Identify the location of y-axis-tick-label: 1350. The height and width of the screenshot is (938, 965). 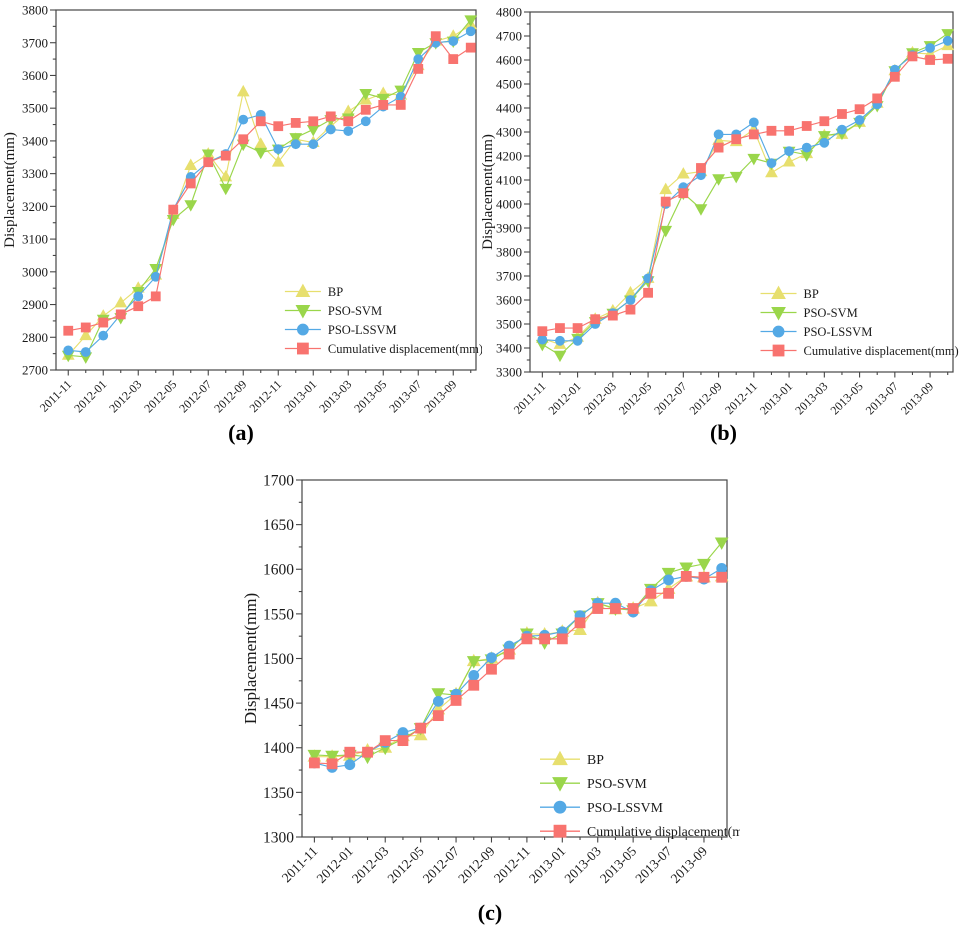
(278, 793).